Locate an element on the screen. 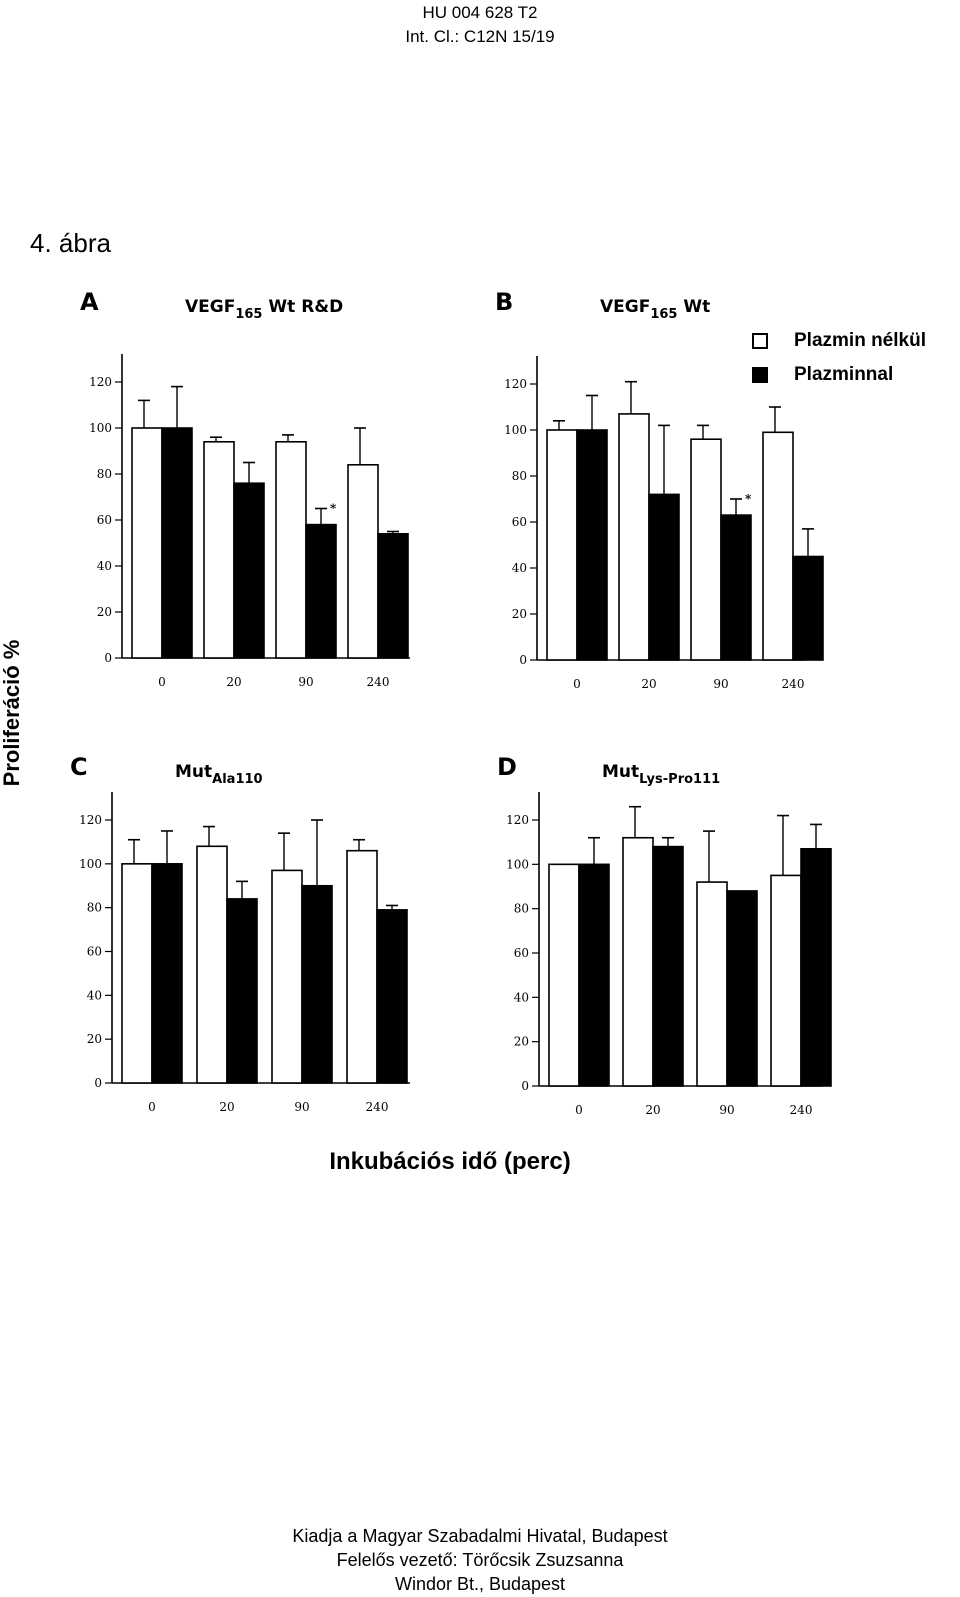 The width and height of the screenshot is (960, 1597). chart-panel-c: C MutAla110 0 20 40 60 80 100 120 0 20 90 240 is located at coordinates (240, 933).